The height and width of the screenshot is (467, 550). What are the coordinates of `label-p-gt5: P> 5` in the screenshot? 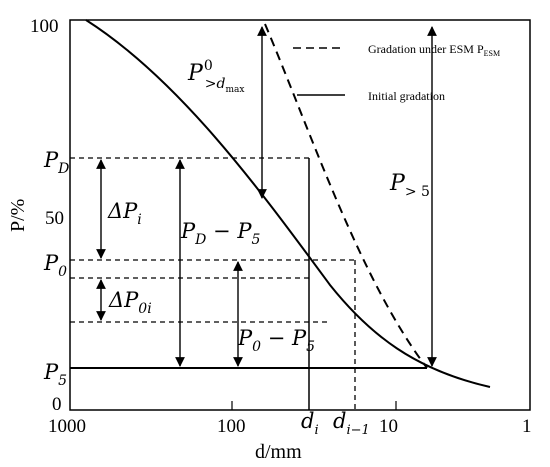 It's located at (409, 185).